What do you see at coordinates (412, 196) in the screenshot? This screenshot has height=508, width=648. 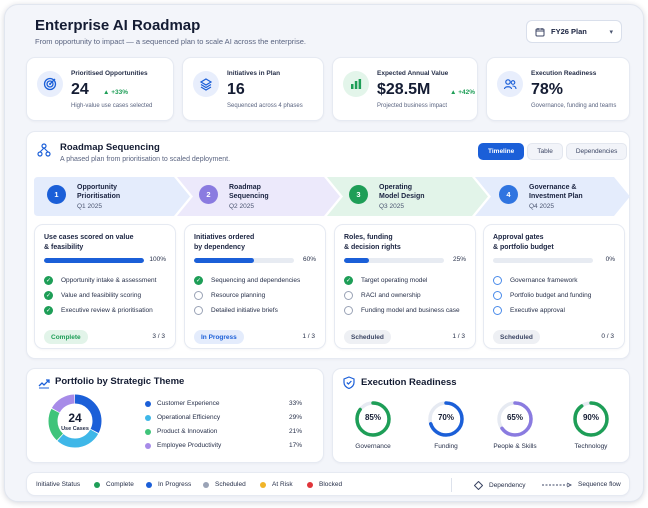 I see `phase-3: 3 Operating Model Design Q3 2025` at bounding box center [412, 196].